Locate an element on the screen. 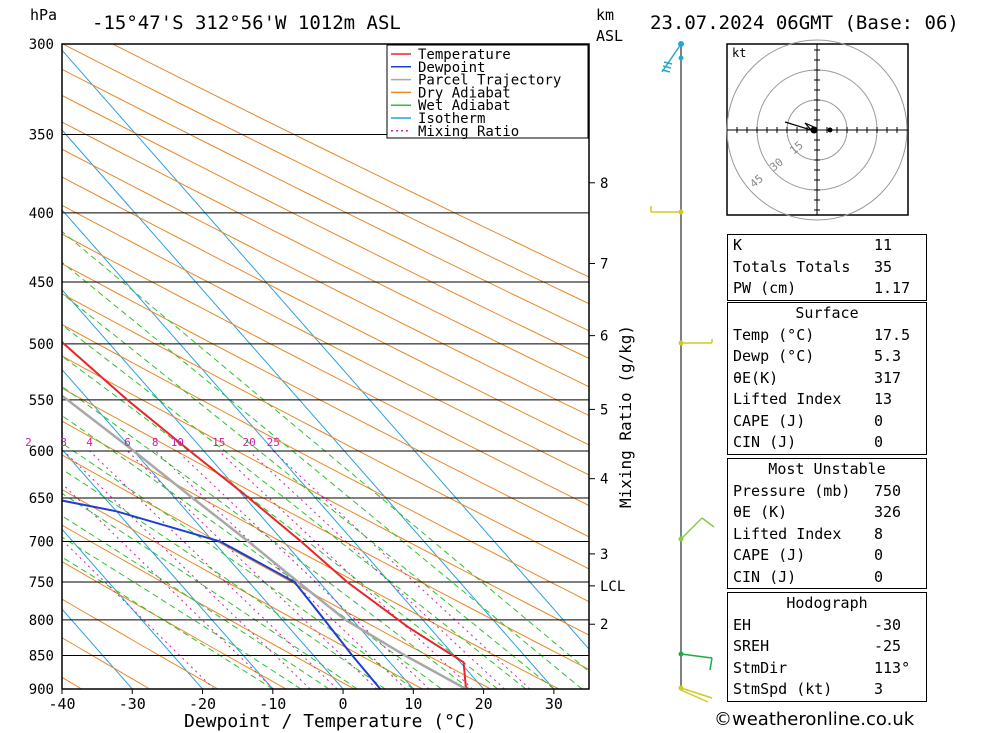  asl-unit-label: ASL is located at coordinates (609, 36).